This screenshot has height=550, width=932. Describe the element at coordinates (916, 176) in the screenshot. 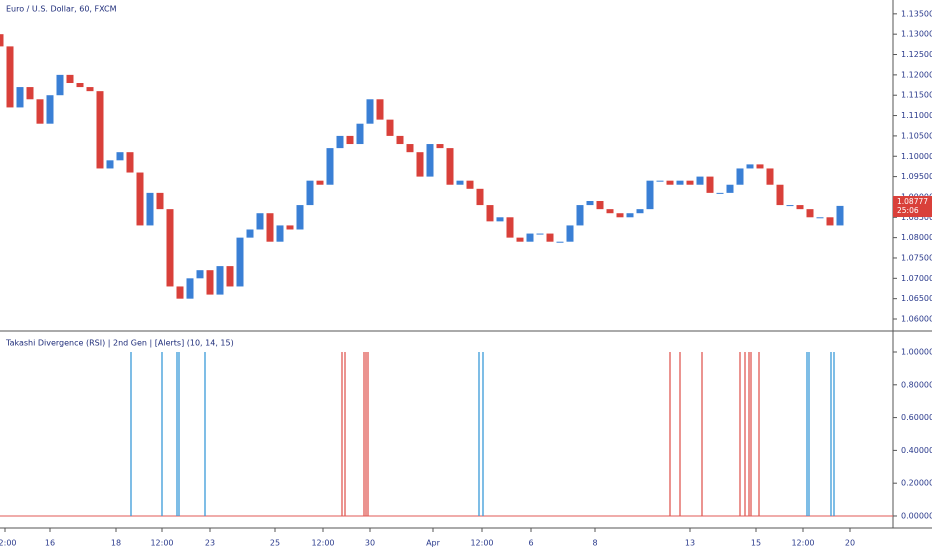

I see `y-tick-label: 1.09500` at that location.